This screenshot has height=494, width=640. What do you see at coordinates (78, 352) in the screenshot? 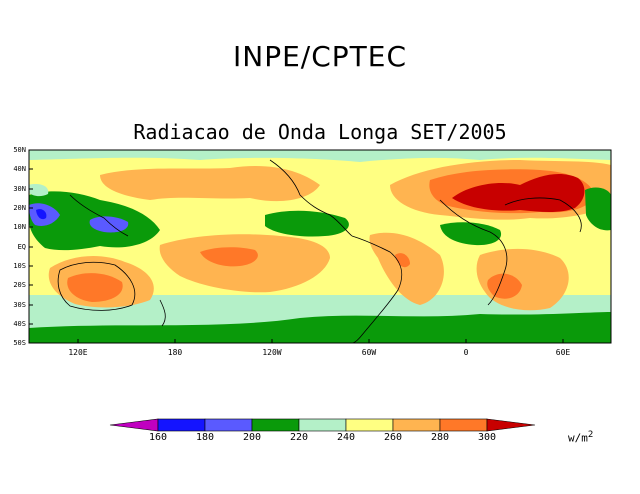
I see `lon-label: 120E` at bounding box center [78, 352].